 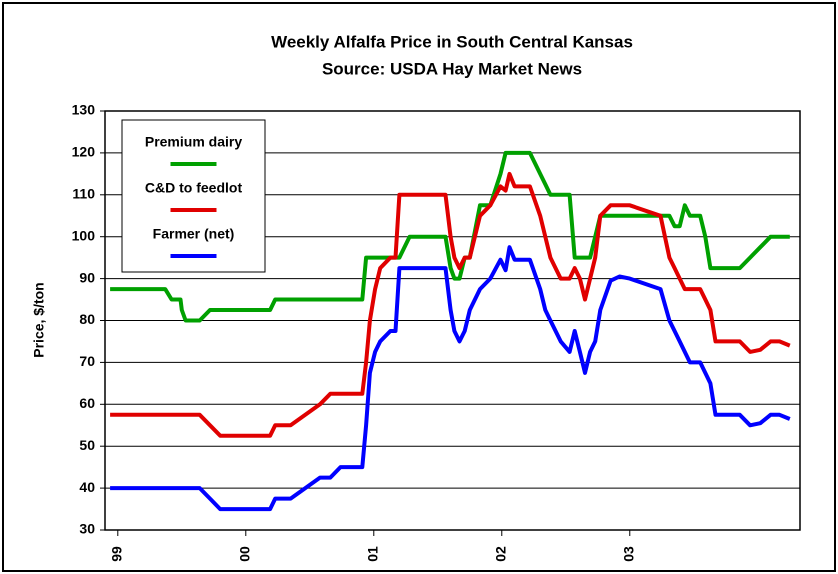 What do you see at coordinates (628, 554) in the screenshot?
I see `x-tick-label: 03` at bounding box center [628, 554].